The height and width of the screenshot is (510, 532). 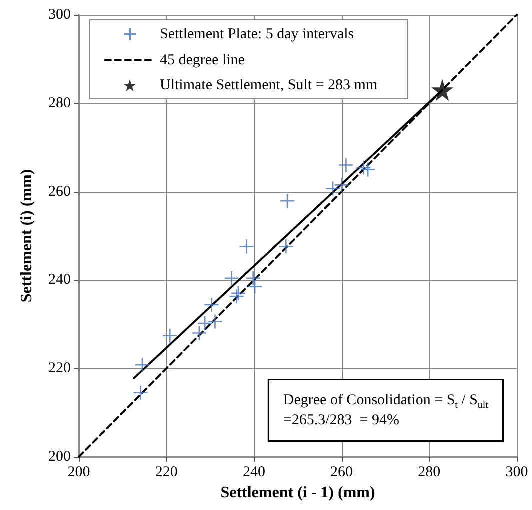 What do you see at coordinates (254, 472) in the screenshot?
I see `x-tick-label: 240` at bounding box center [254, 472].